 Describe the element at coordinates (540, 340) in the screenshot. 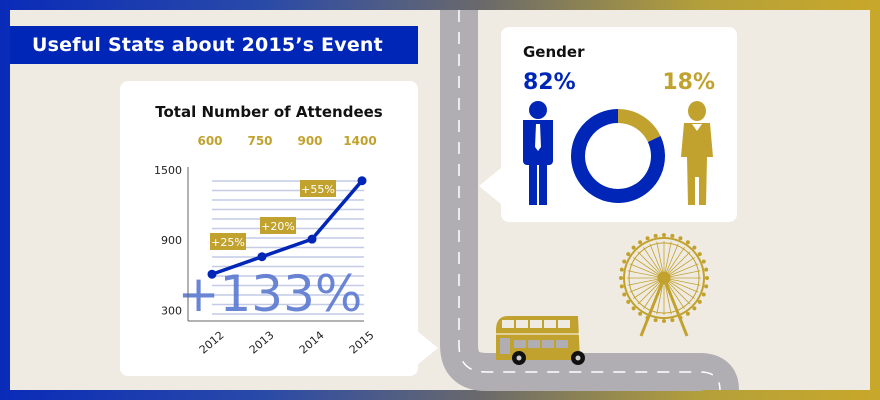

I see `double-decker-bus-icon` at that location.